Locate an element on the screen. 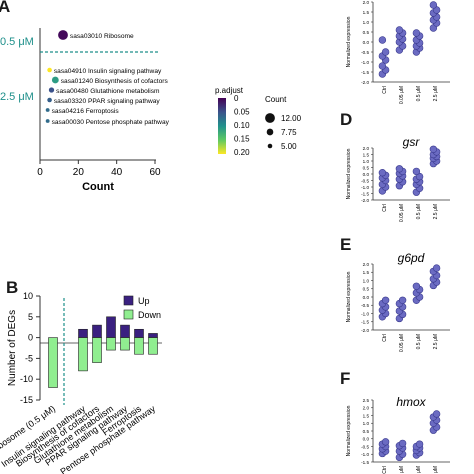  panel-a-color-tick-label: 0.05 is located at coordinates (242, 112).